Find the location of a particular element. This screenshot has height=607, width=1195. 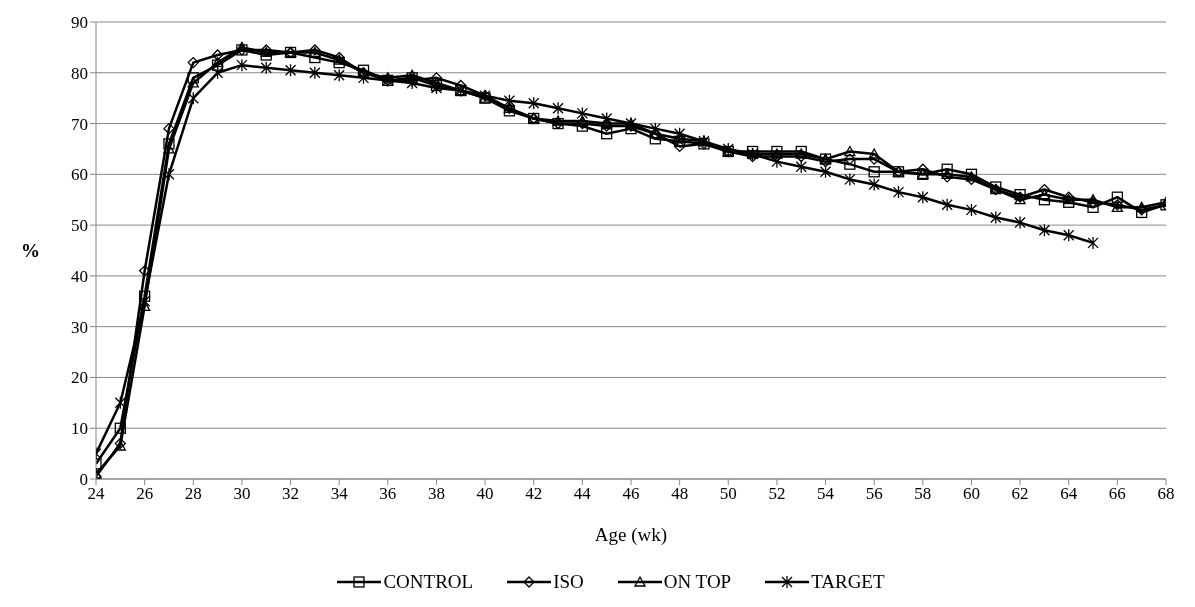

y-tick-label: 70 is located at coordinates (79, 124).